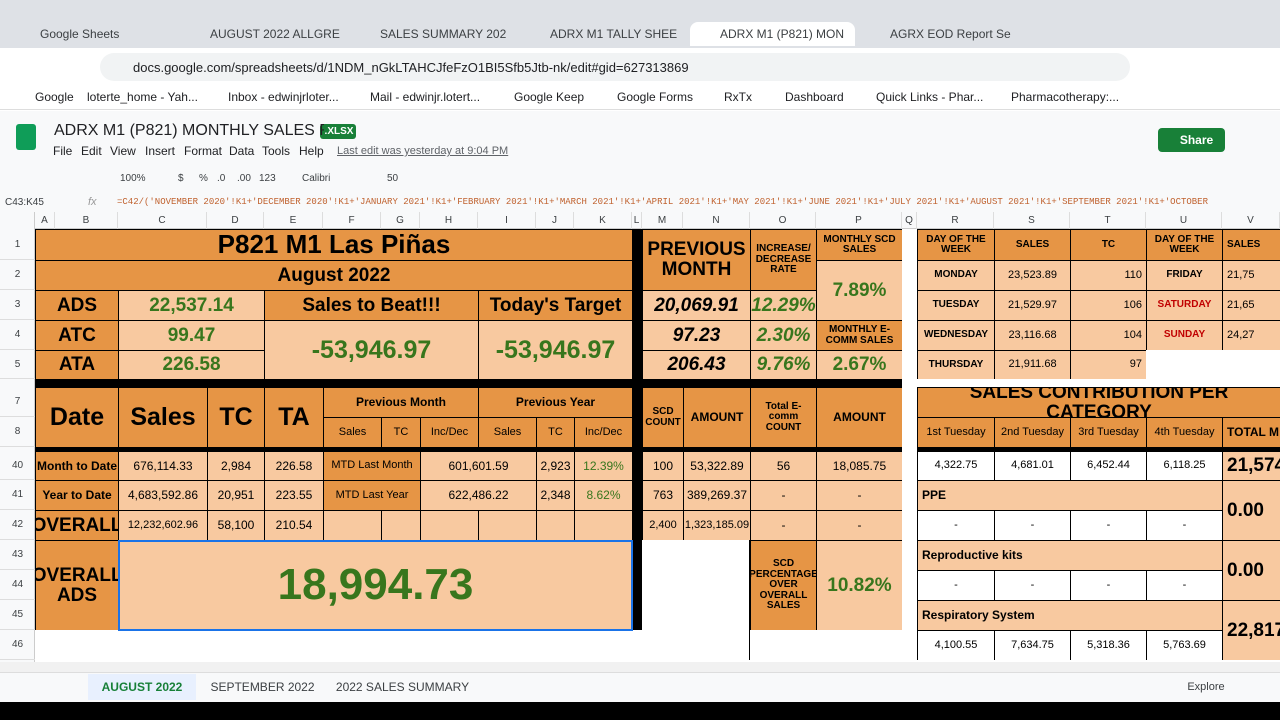 The image size is (1280, 720). Describe the element at coordinates (1251, 335) in the screenshot. I see `cell: 24,27` at that location.